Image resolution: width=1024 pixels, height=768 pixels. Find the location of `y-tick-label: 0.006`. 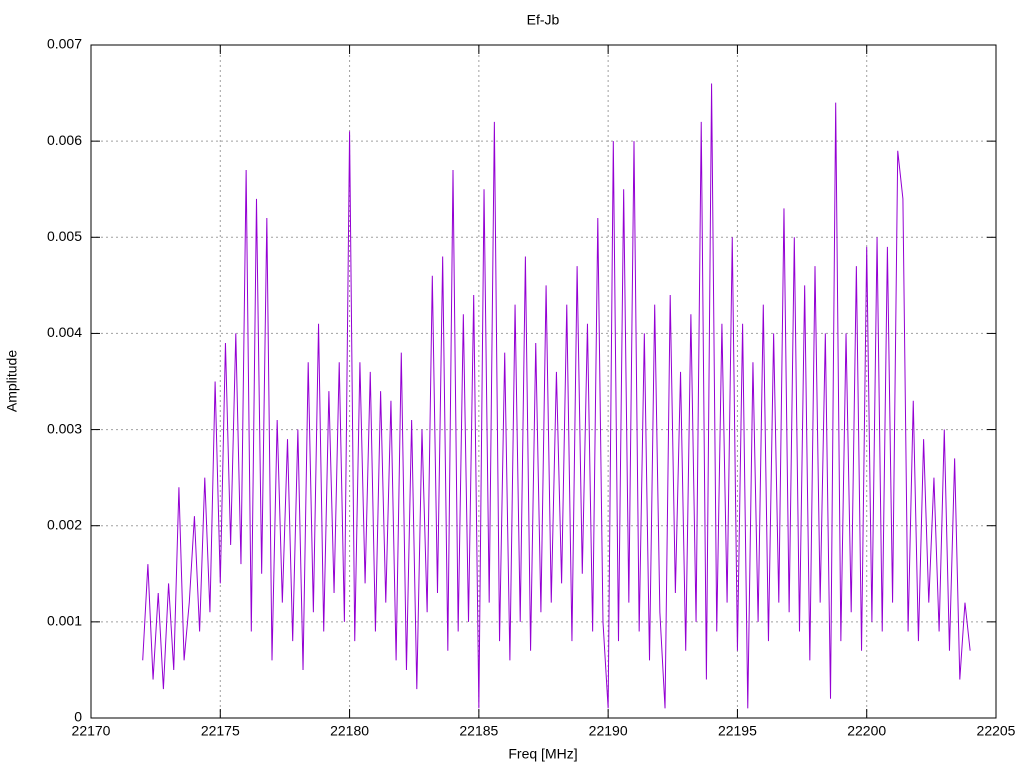

y-tick-label: 0.006 is located at coordinates (64, 140).